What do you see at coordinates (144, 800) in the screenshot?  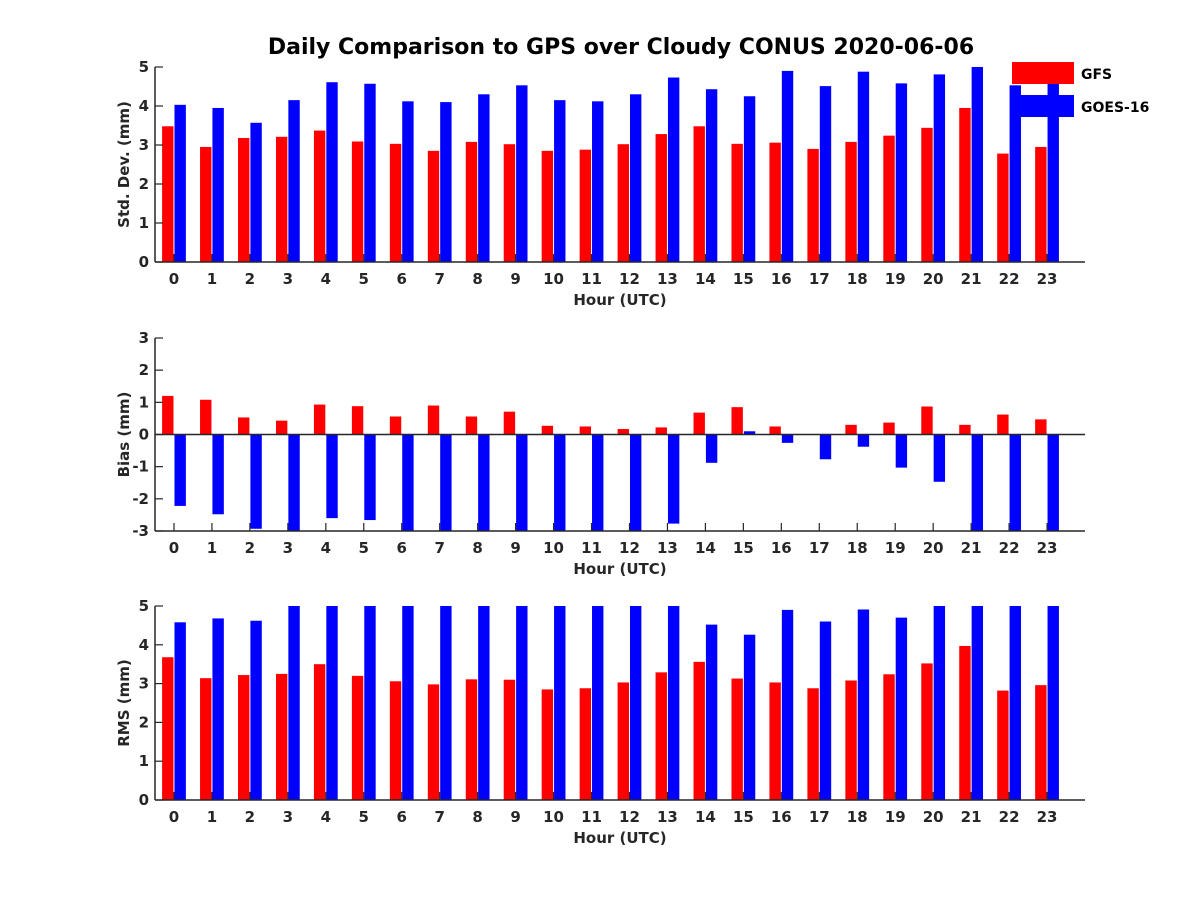 I see `y-tick-label: 0` at bounding box center [144, 800].